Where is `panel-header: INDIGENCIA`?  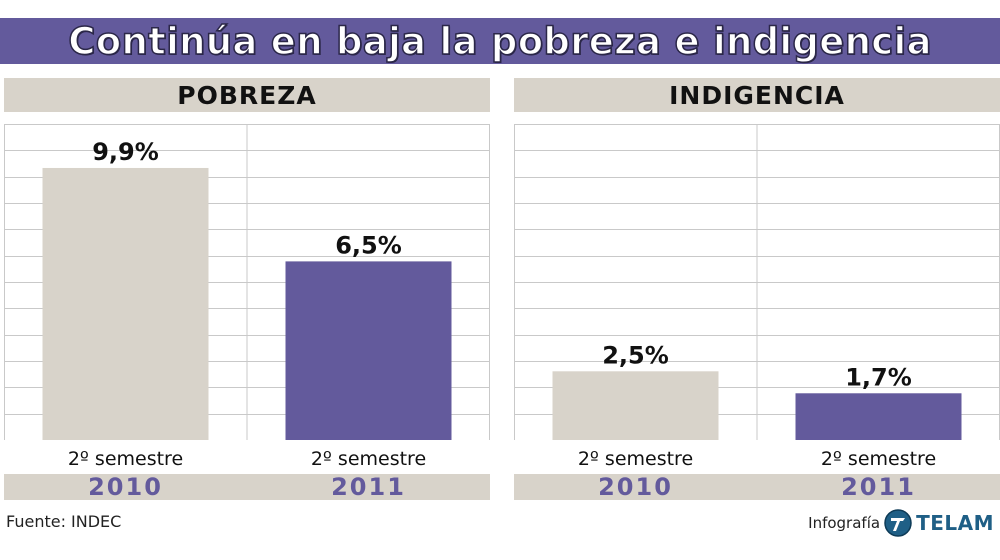
panel-header: INDIGENCIA is located at coordinates (757, 95).